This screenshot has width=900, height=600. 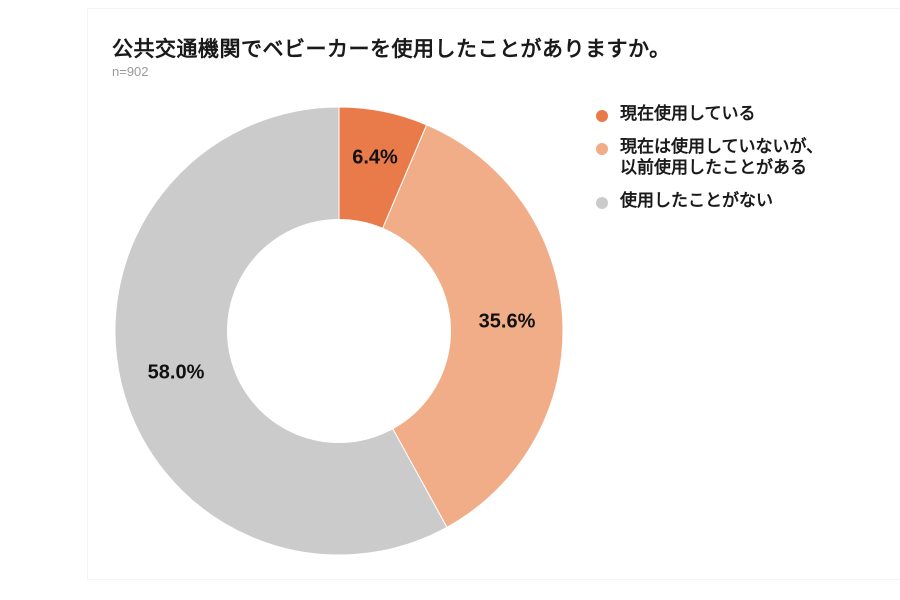 I want to click on slice-label-past: 35.6%, so click(x=507, y=321).